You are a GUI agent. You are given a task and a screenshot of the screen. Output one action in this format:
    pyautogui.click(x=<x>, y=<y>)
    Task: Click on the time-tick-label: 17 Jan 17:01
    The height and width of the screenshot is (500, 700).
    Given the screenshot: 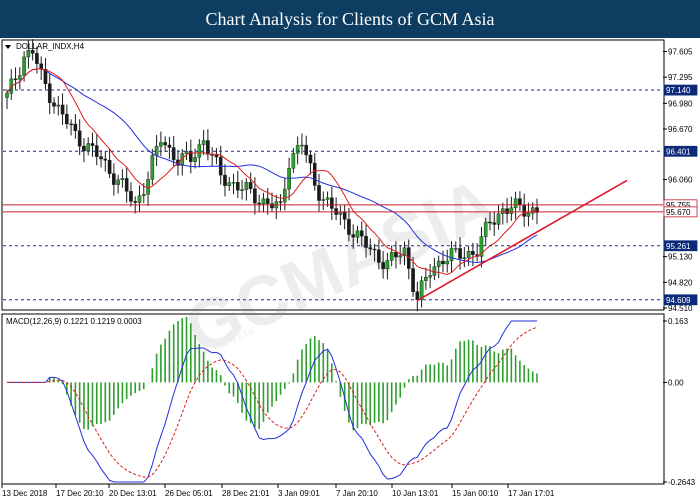 What is the action you would take?
    pyautogui.click(x=531, y=493)
    